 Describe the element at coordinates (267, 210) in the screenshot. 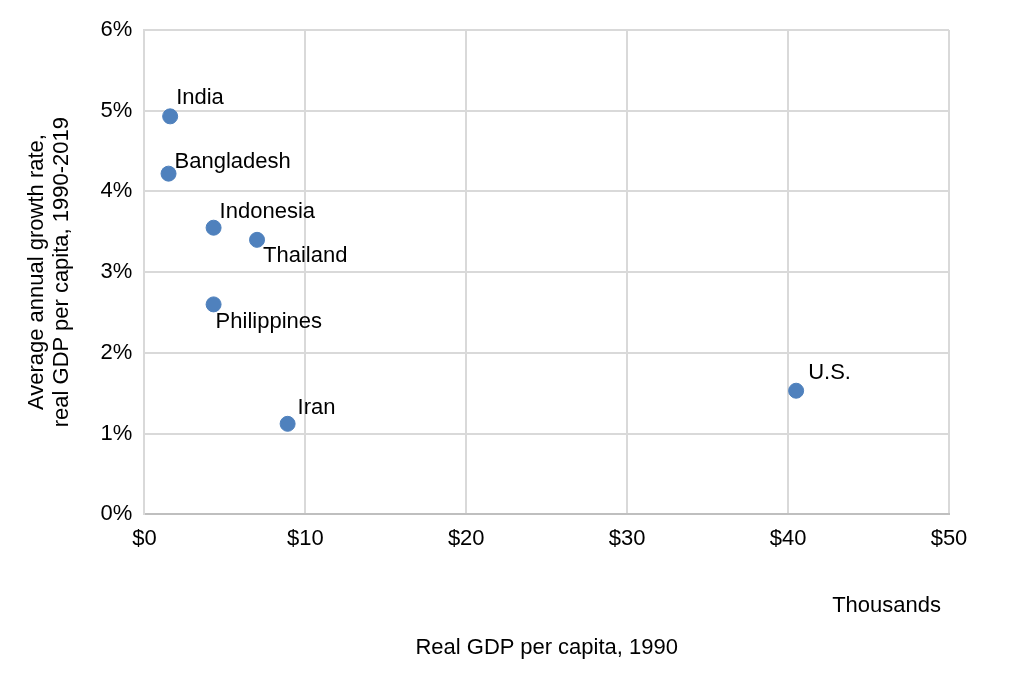

I see `annotation: Indonesia` at that location.